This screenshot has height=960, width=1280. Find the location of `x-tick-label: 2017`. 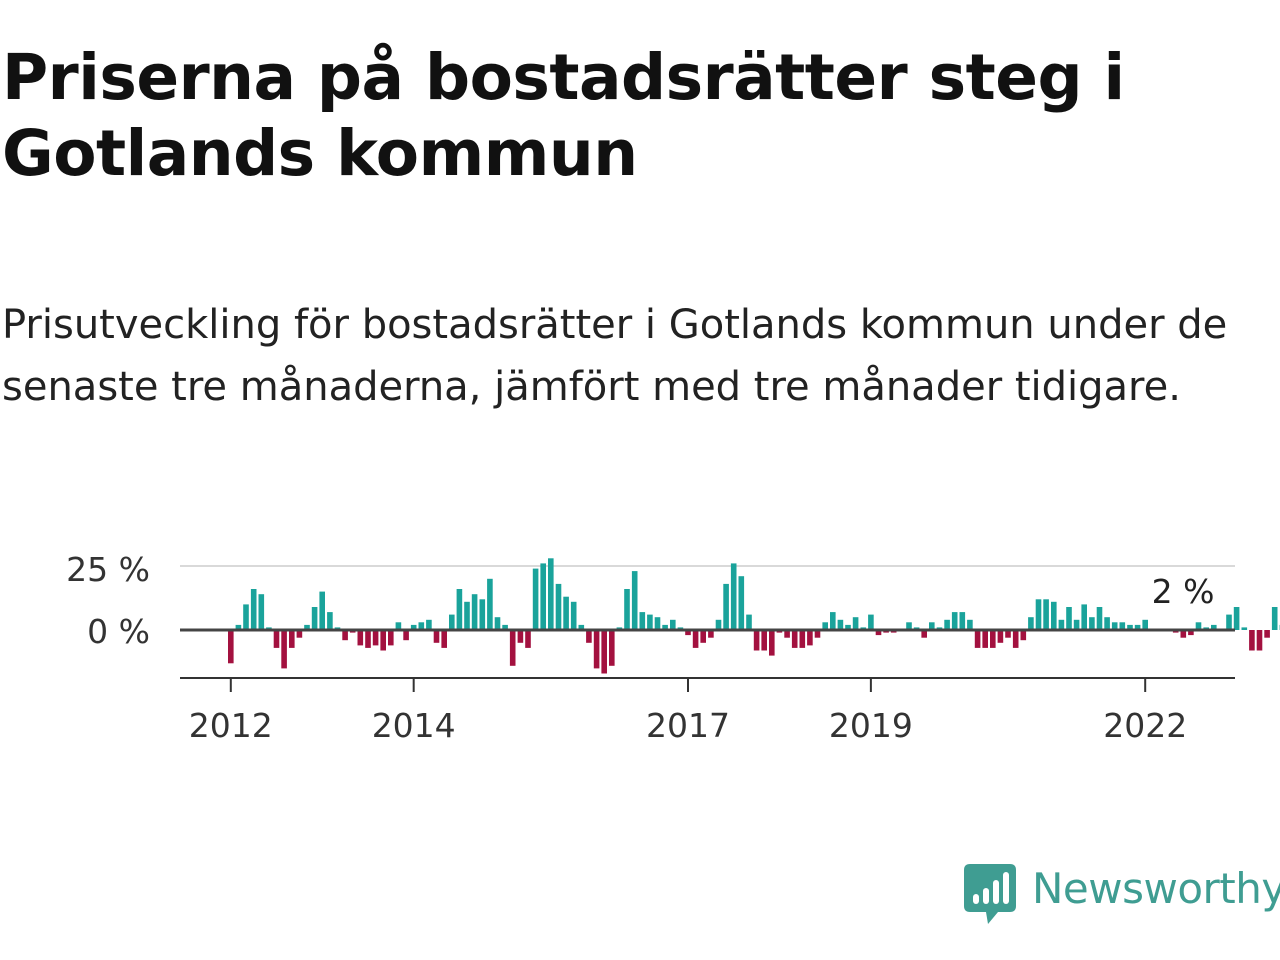

x-tick-label: 2017 is located at coordinates (688, 725).